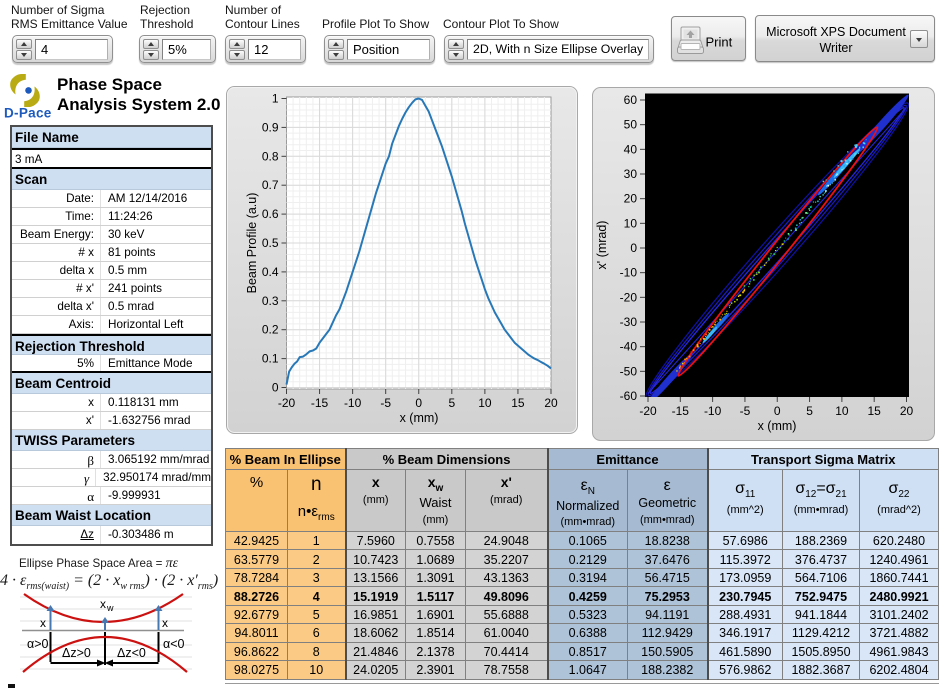  I want to click on svg-text: w, so click(110, 608).